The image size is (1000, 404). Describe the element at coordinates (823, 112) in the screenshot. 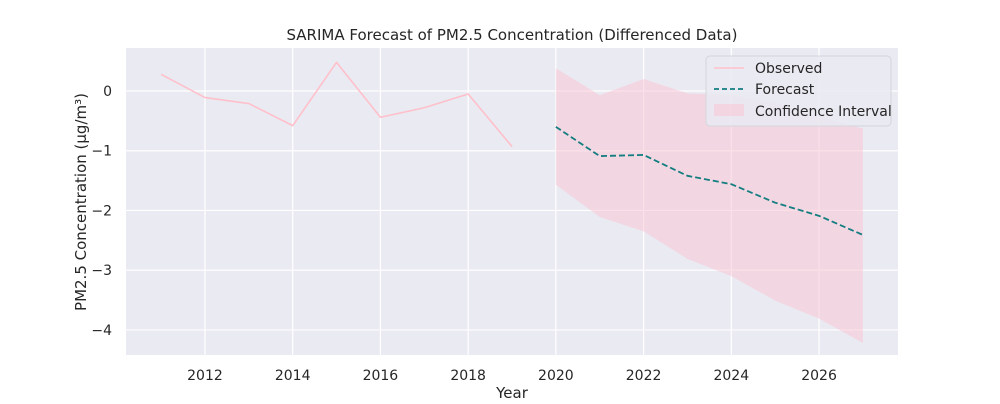

I see `legend-ci-label: Confidence Interval` at that location.